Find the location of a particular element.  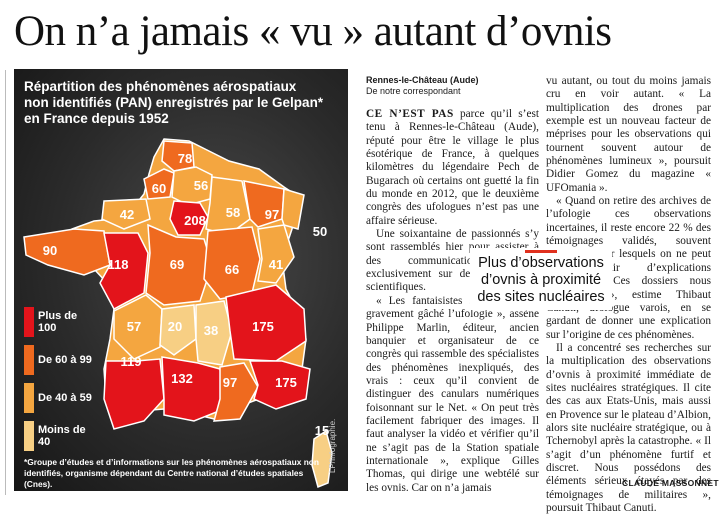

legend-item: Moins de 40 is located at coordinates (61, 436).